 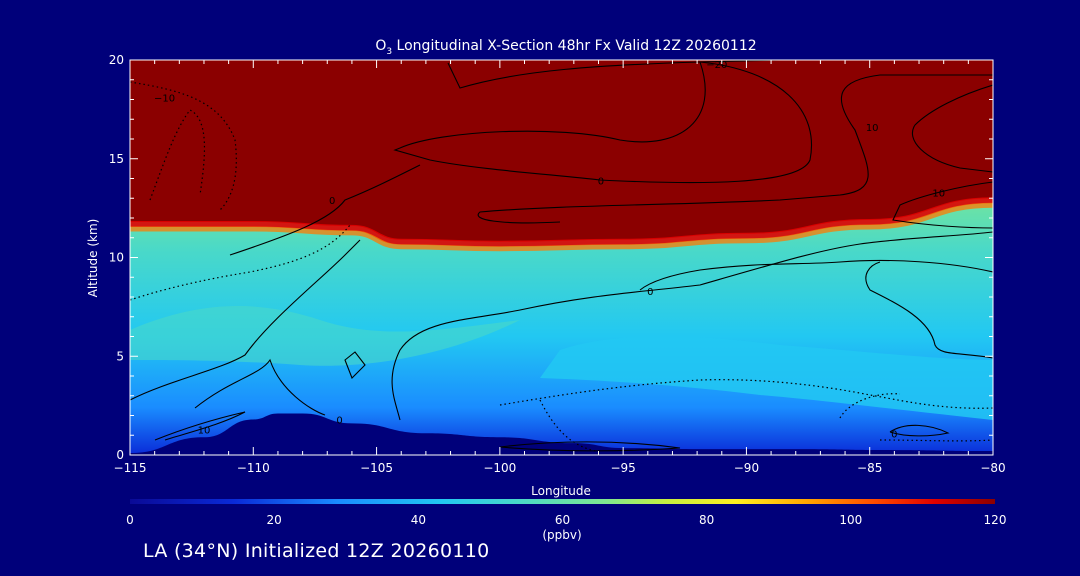 What do you see at coordinates (380, 46) in the screenshot?
I see `chart-title-prefix: O` at bounding box center [380, 46].